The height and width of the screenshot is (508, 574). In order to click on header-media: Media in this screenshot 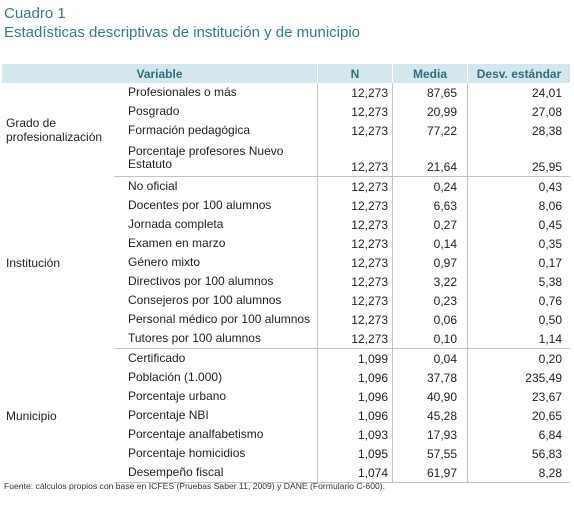, I will do `click(430, 73)`.